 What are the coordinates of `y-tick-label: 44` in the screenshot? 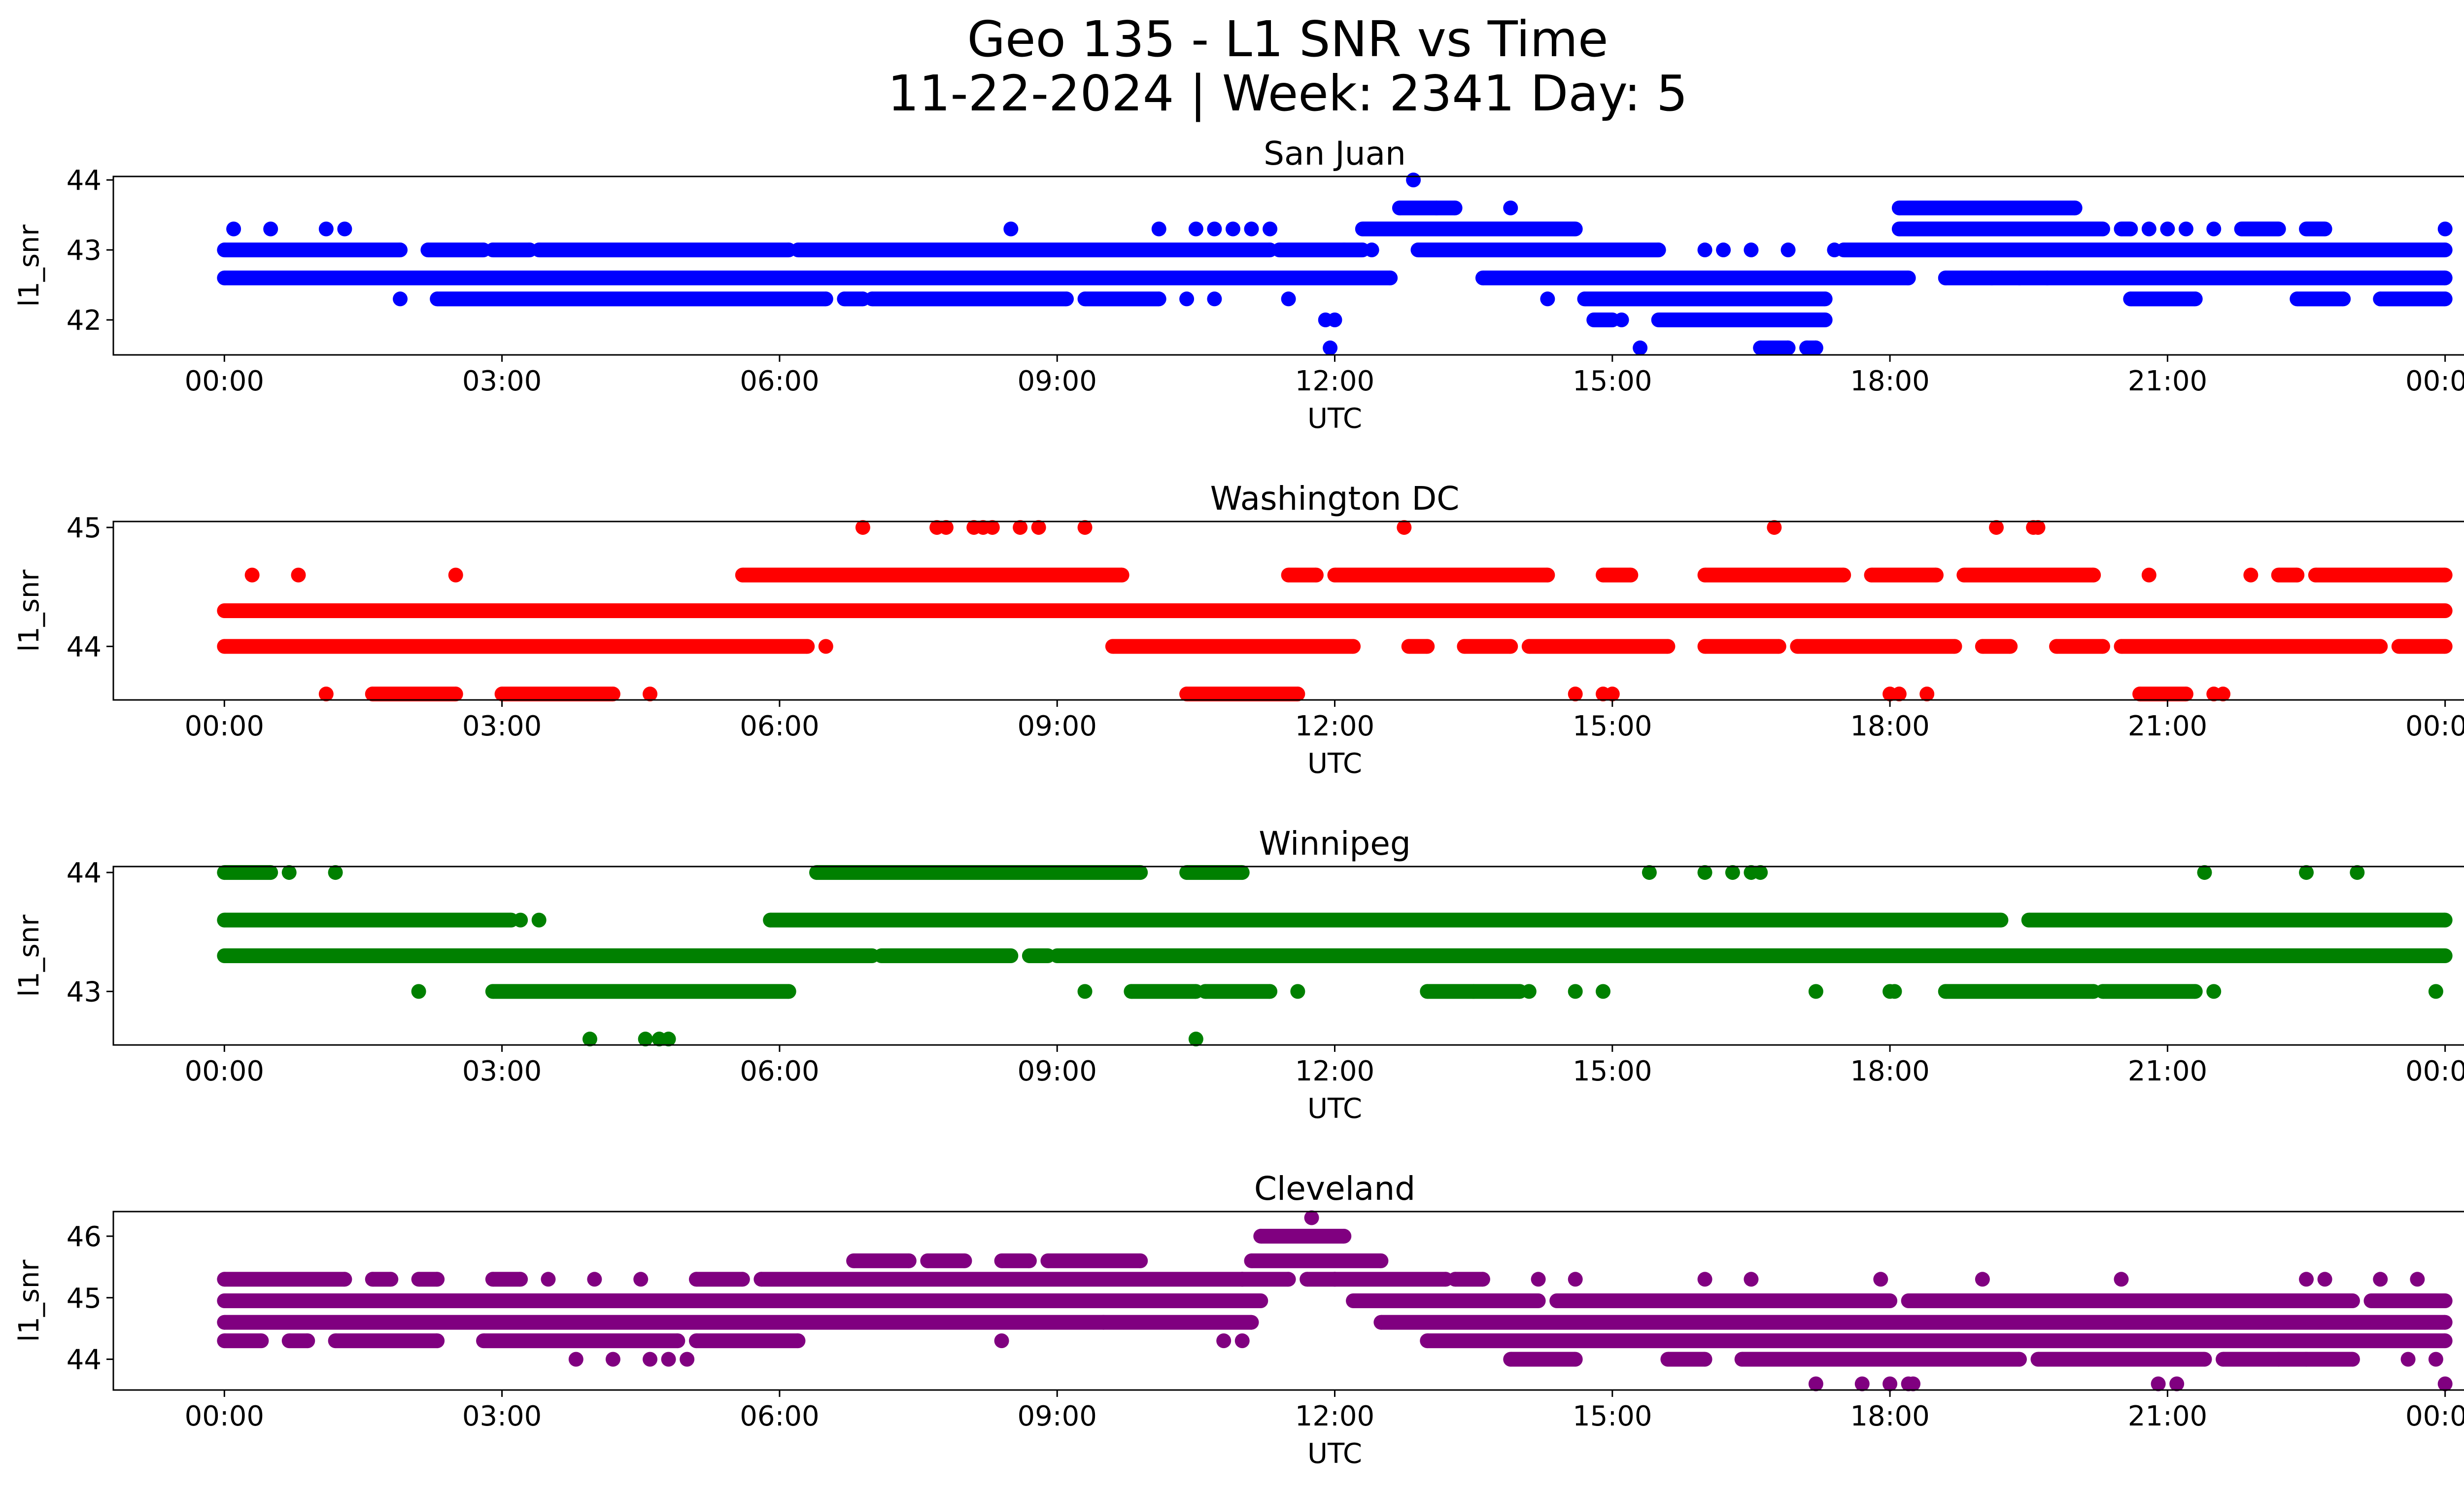 It's located at (84, 181).